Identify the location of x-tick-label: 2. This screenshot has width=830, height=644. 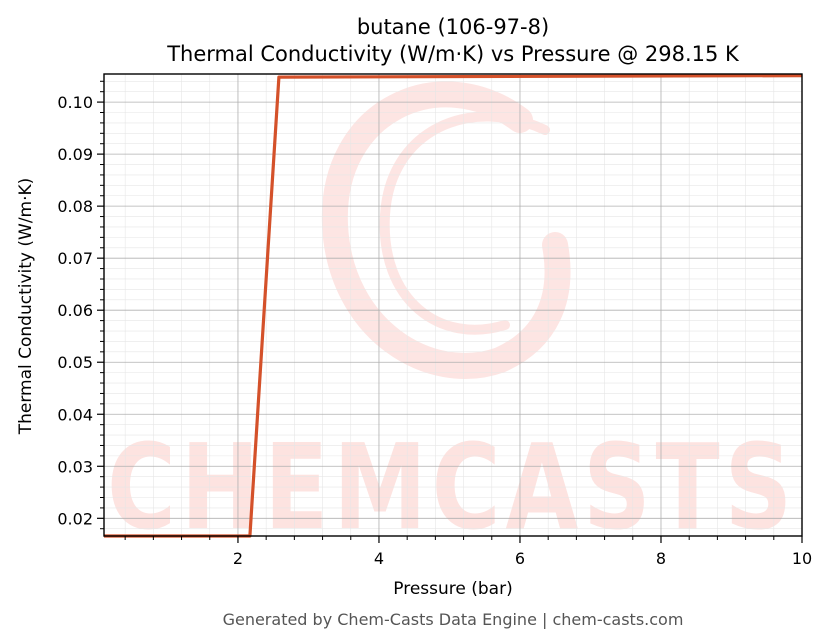
(238, 558).